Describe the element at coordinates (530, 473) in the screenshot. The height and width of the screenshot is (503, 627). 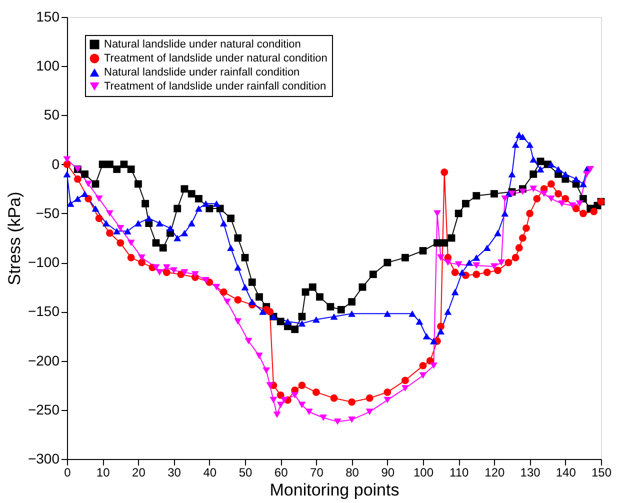
I see `x-tick-label: 130` at that location.